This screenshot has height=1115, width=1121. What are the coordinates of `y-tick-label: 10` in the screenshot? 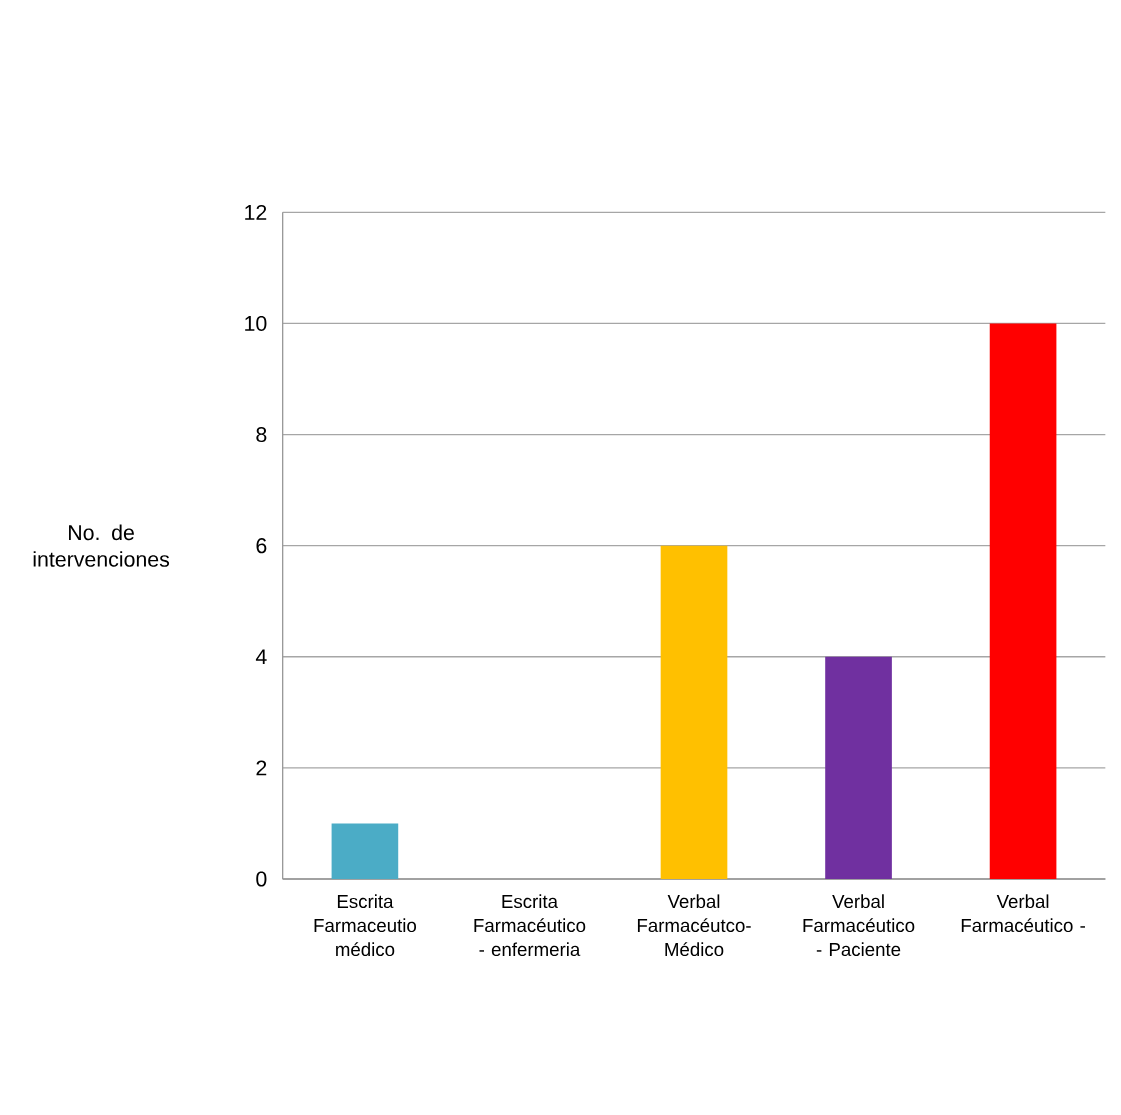 It's located at (256, 323).